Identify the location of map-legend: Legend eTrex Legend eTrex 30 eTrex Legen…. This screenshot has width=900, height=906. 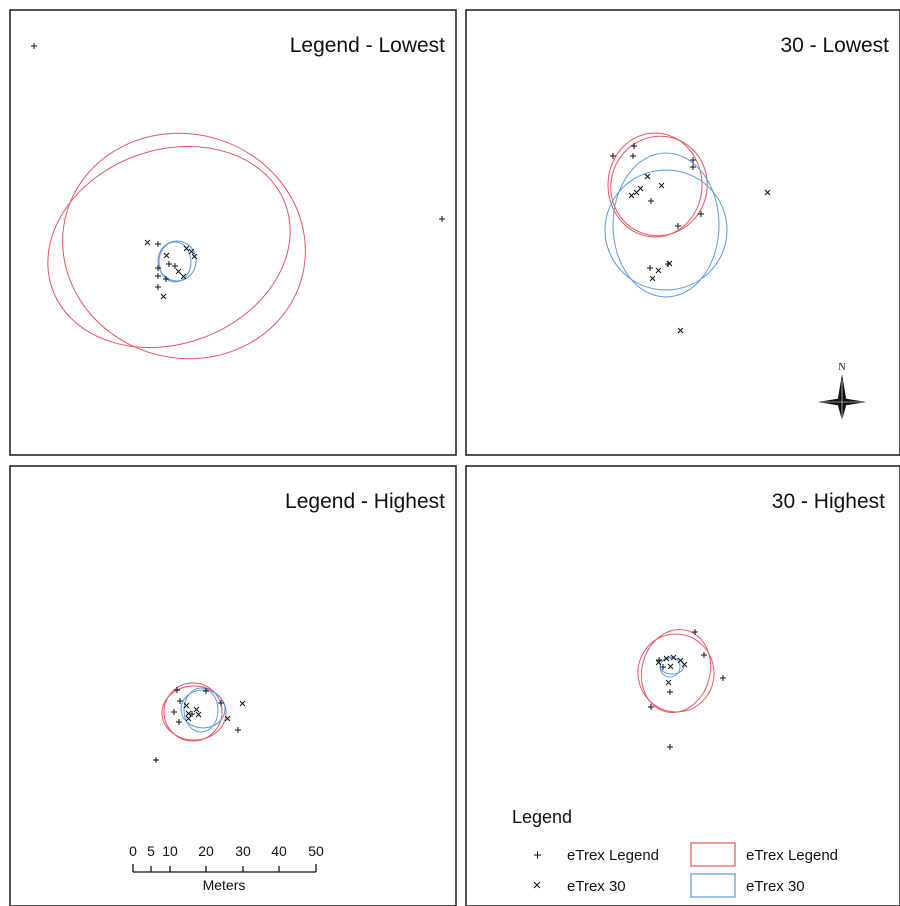
(675, 852).